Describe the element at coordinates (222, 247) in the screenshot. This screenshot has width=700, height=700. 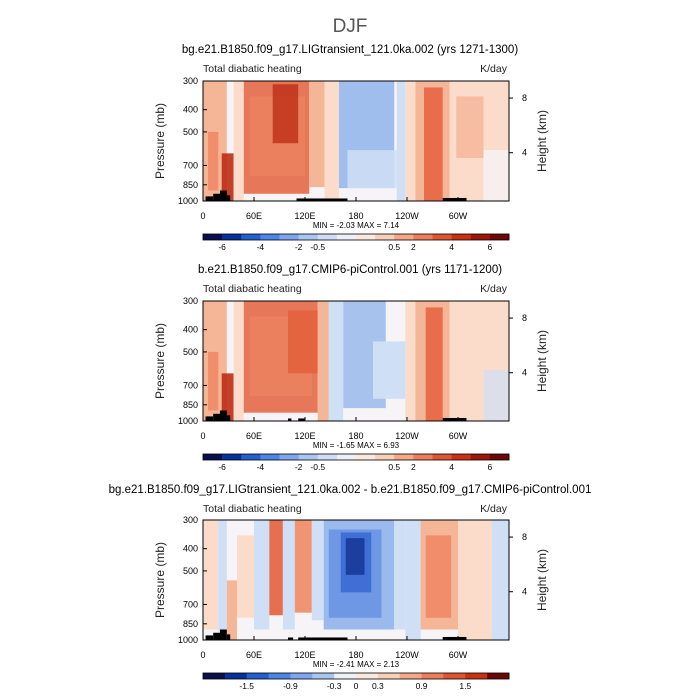
I see `colorbar-label: -6` at that location.